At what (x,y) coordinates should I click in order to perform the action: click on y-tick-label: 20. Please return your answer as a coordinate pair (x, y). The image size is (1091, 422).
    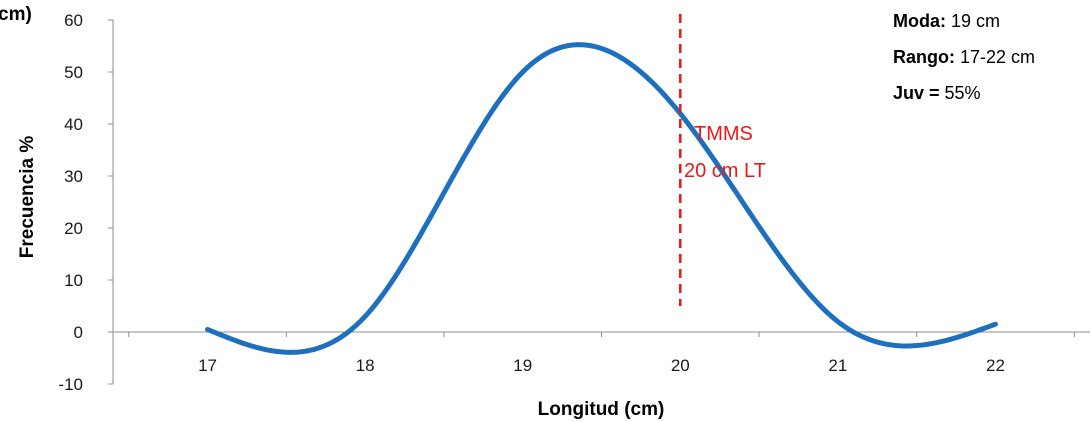
    Looking at the image, I should click on (73, 228).